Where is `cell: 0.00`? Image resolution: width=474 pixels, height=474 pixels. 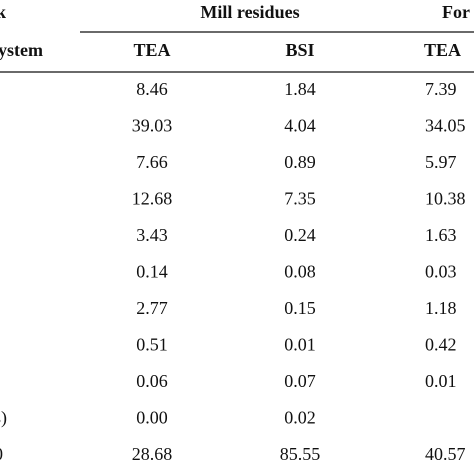
cell: 0.00 is located at coordinates (152, 418).